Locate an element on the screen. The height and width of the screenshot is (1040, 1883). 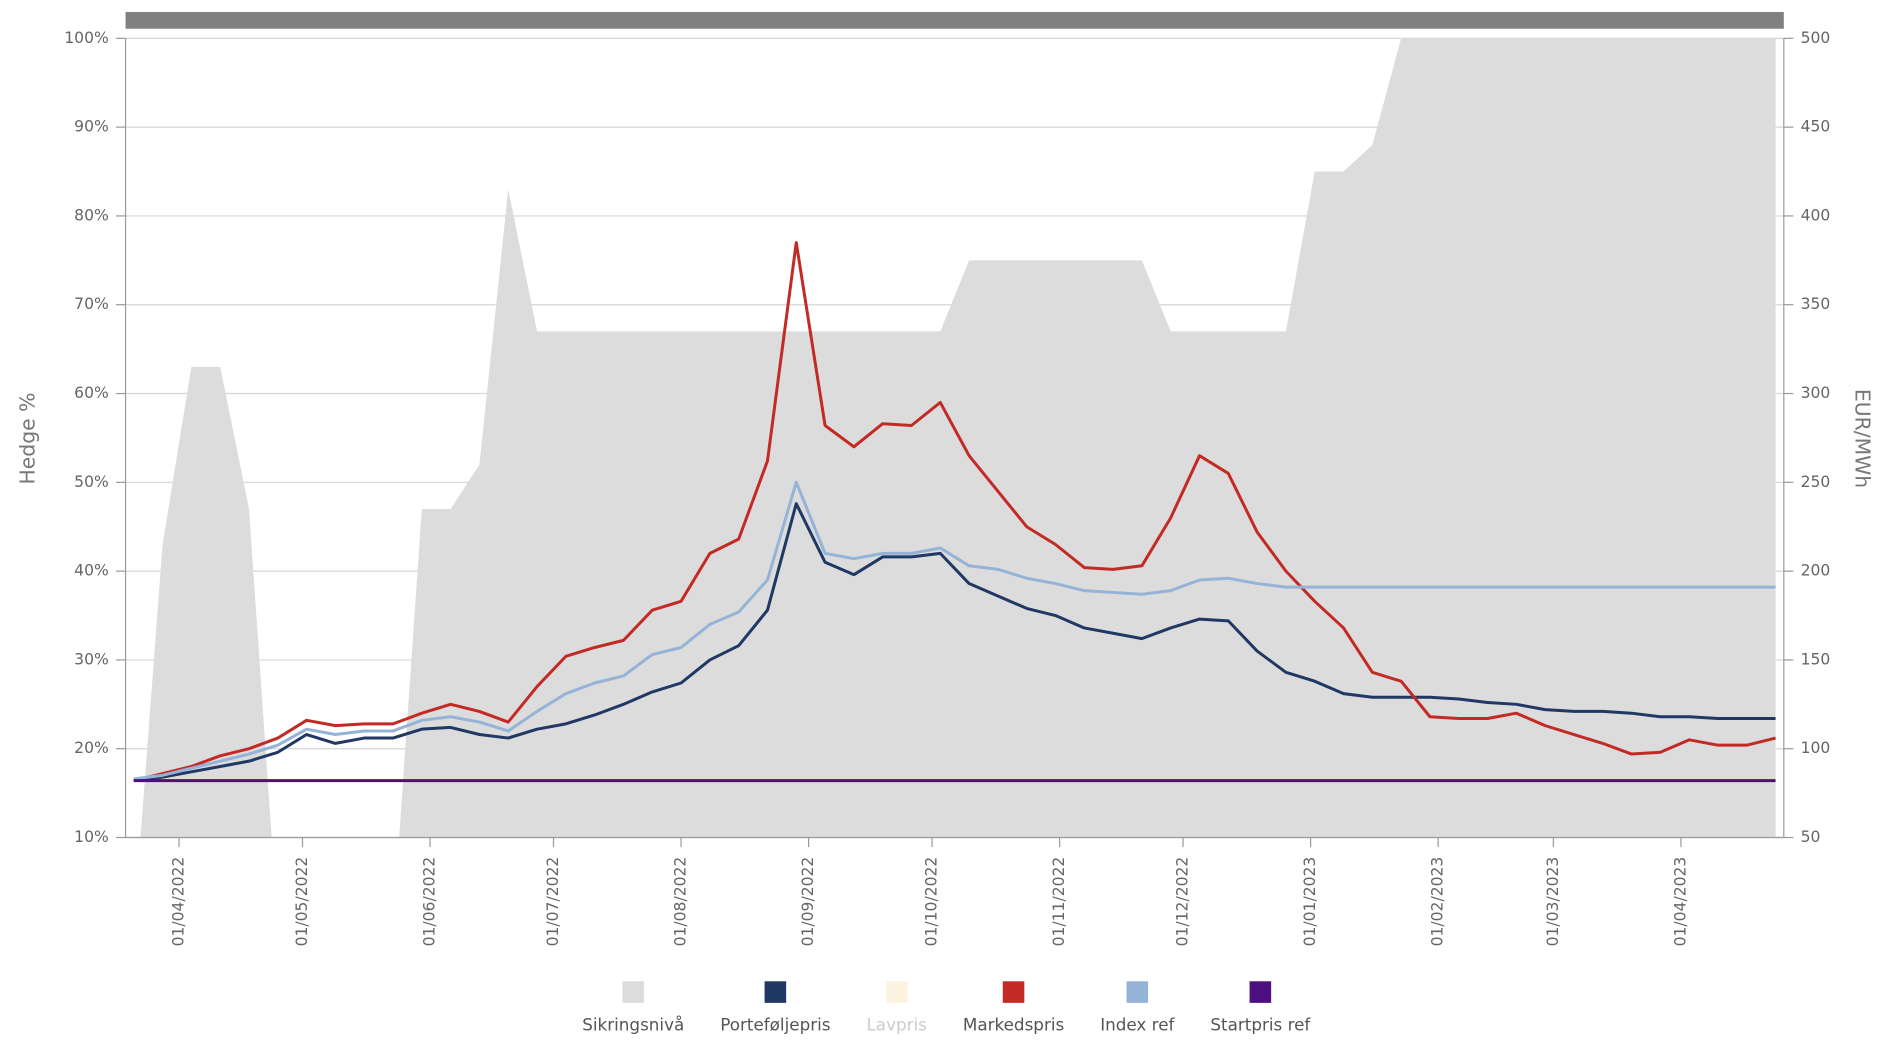
x-tick-label: 01/04/2022 is located at coordinates (179, 902).